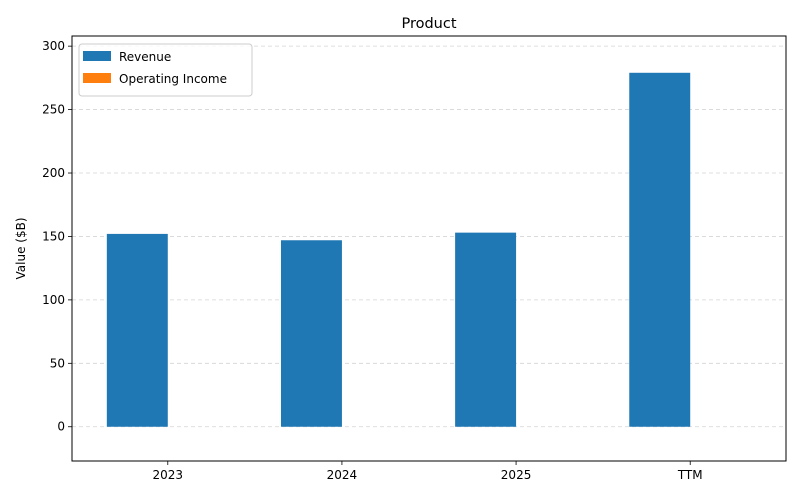 The width and height of the screenshot is (800, 500). What do you see at coordinates (342, 475) in the screenshot?
I see `x-tick-label: 2024` at bounding box center [342, 475].